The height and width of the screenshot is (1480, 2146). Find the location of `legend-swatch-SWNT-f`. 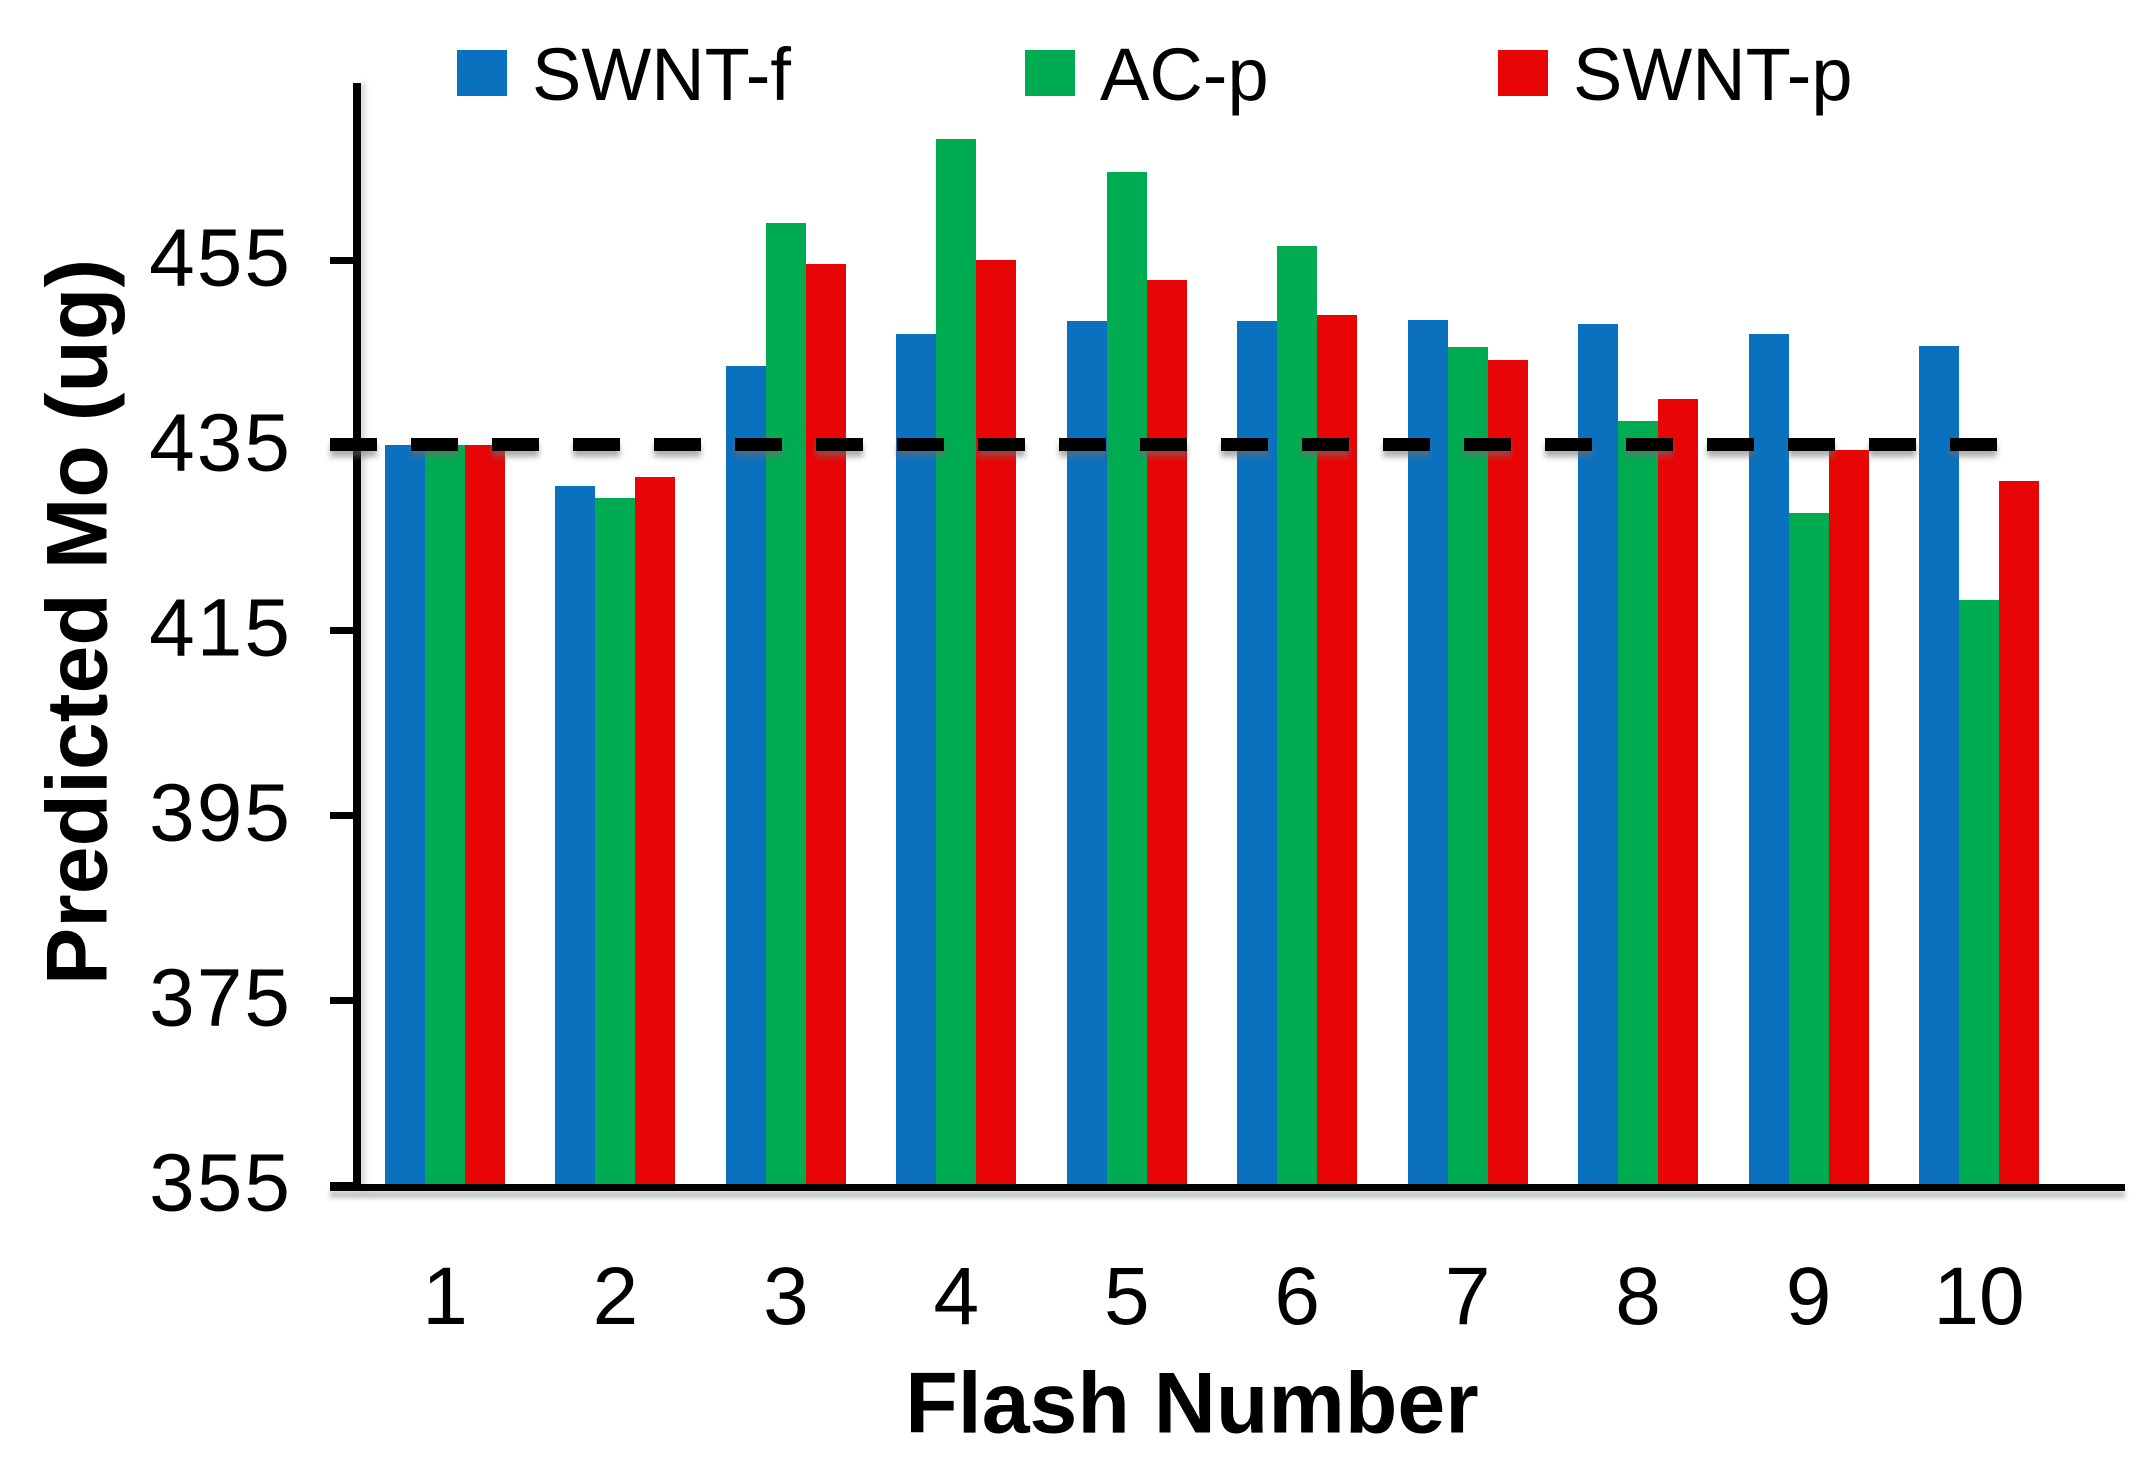

legend-swatch-SWNT-f is located at coordinates (482, 73).